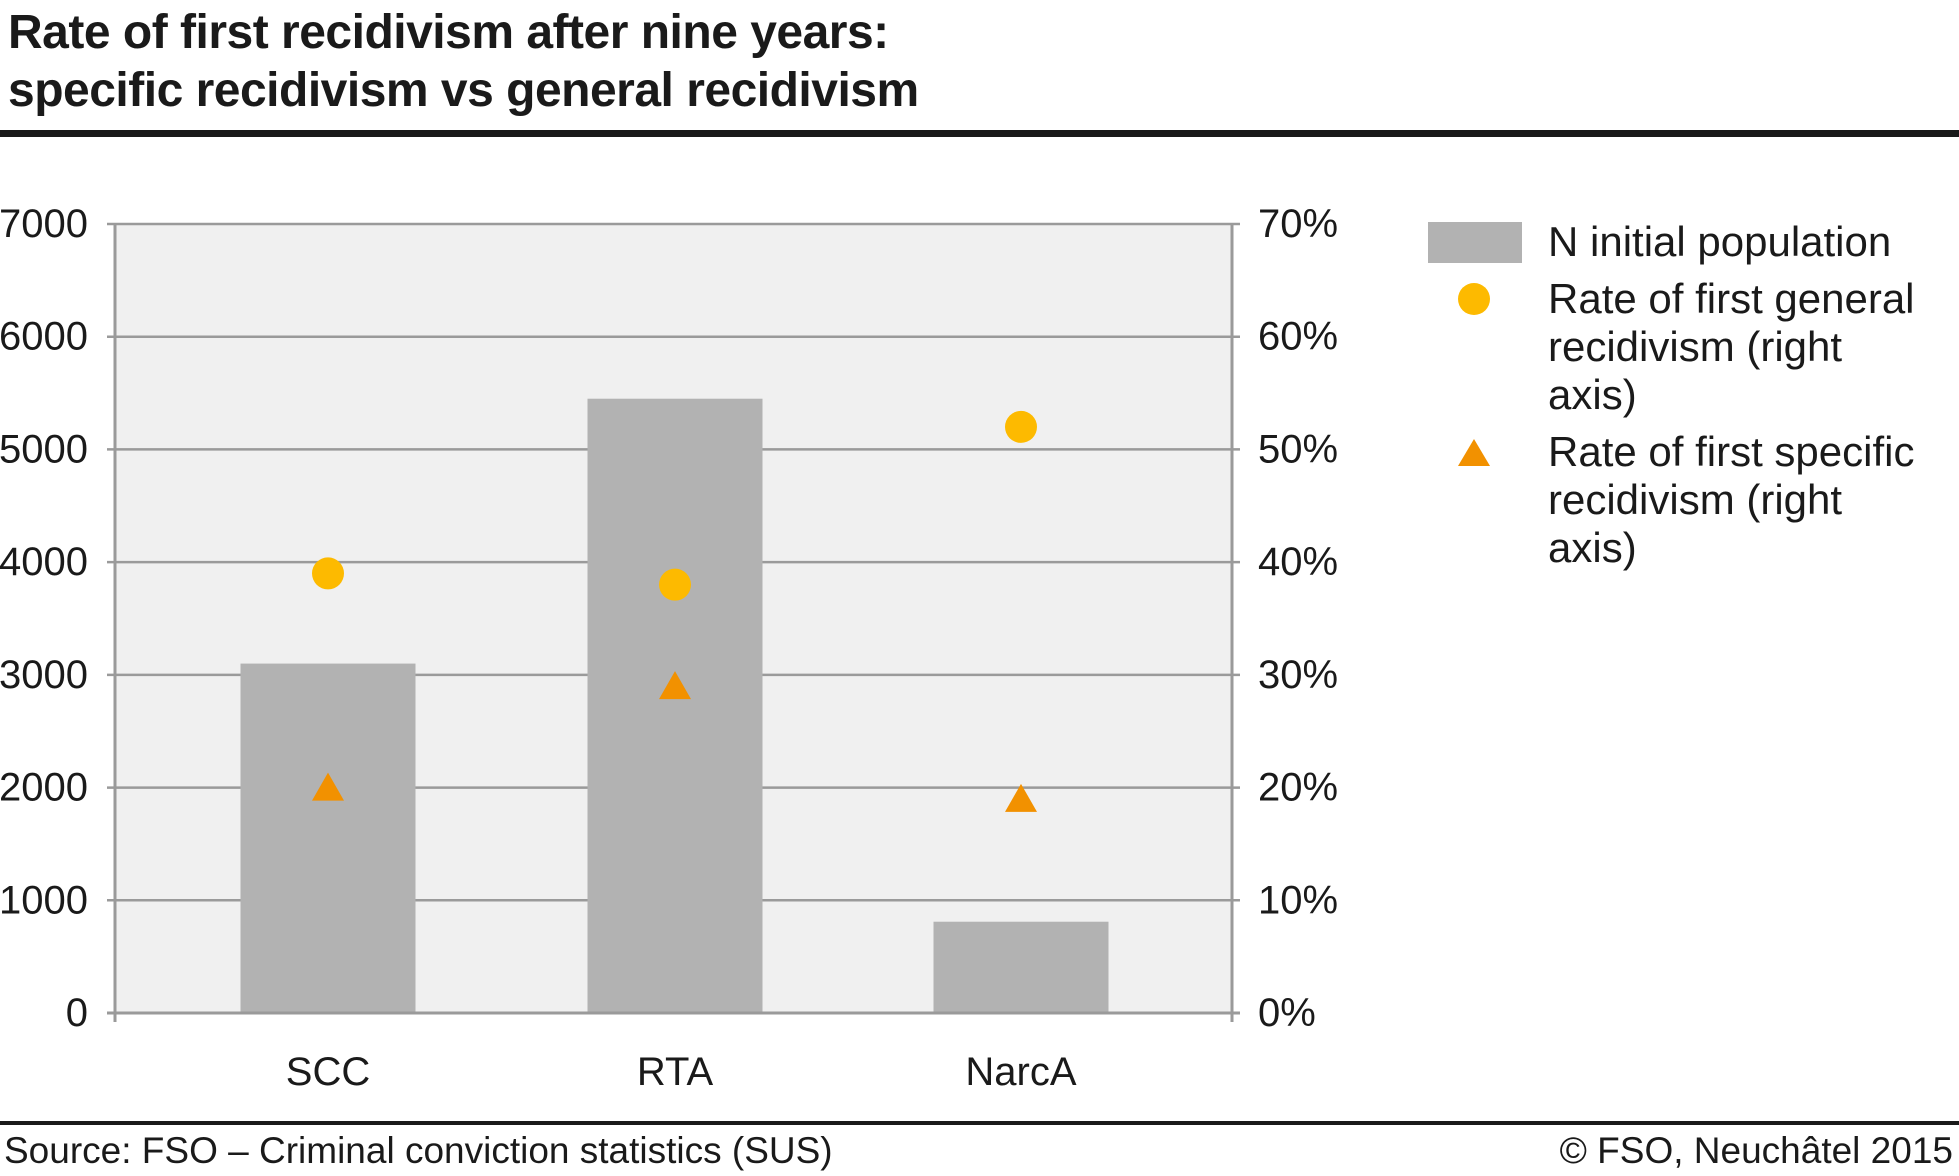 The height and width of the screenshot is (1176, 1959). Describe the element at coordinates (979, 133) in the screenshot. I see `title-divider` at that location.